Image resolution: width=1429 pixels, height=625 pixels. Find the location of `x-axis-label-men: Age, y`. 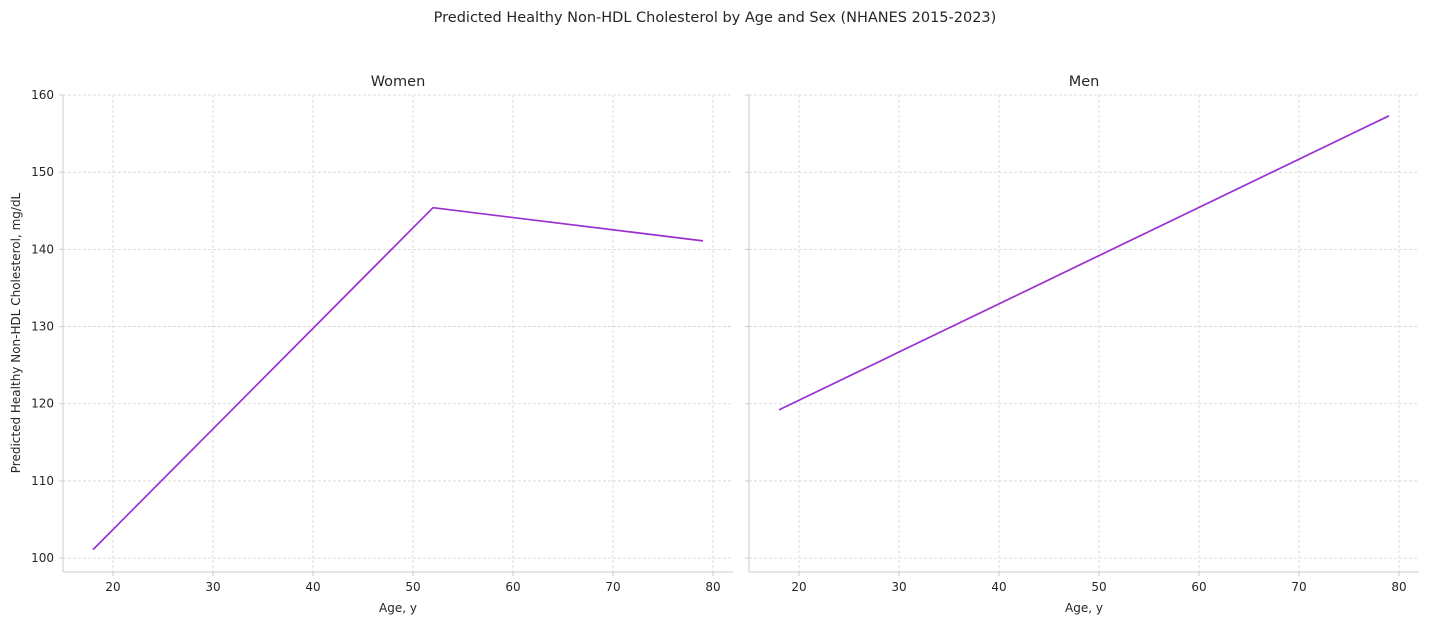

x-axis-label-men: Age, y is located at coordinates (1084, 608).